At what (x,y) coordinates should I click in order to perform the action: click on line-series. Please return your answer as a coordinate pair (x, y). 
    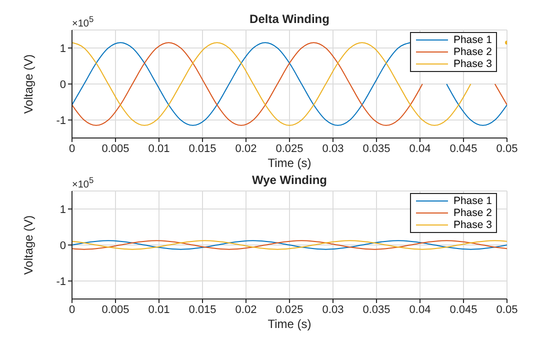
    Looking at the image, I should click on (289, 245).